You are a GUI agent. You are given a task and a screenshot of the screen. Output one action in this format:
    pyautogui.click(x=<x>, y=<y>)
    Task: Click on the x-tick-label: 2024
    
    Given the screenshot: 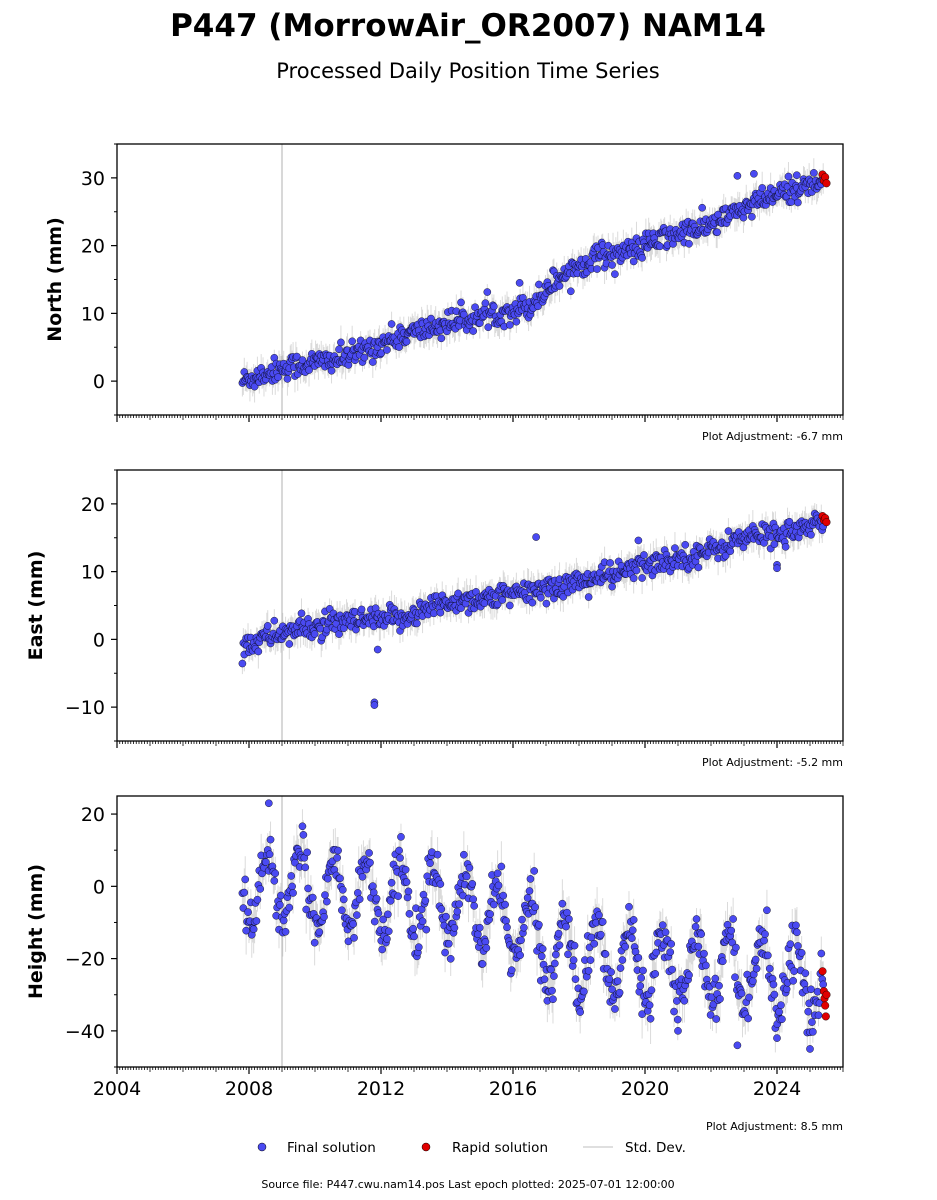 What is the action you would take?
    pyautogui.click(x=777, y=1089)
    